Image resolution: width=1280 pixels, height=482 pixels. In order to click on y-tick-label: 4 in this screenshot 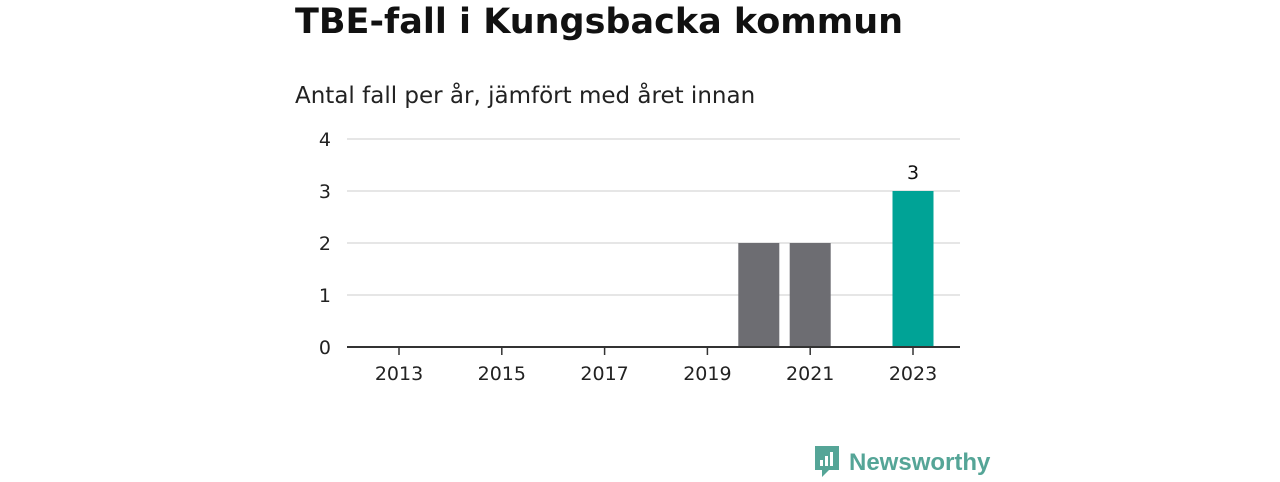, I will do `click(325, 140)`.